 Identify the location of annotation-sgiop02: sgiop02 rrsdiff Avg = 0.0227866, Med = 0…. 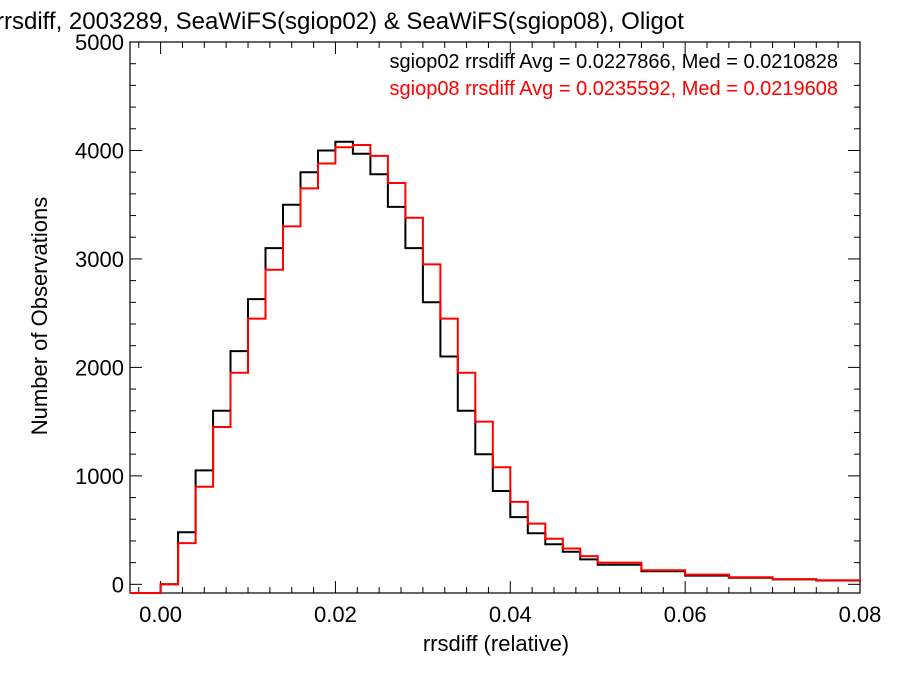
(614, 62).